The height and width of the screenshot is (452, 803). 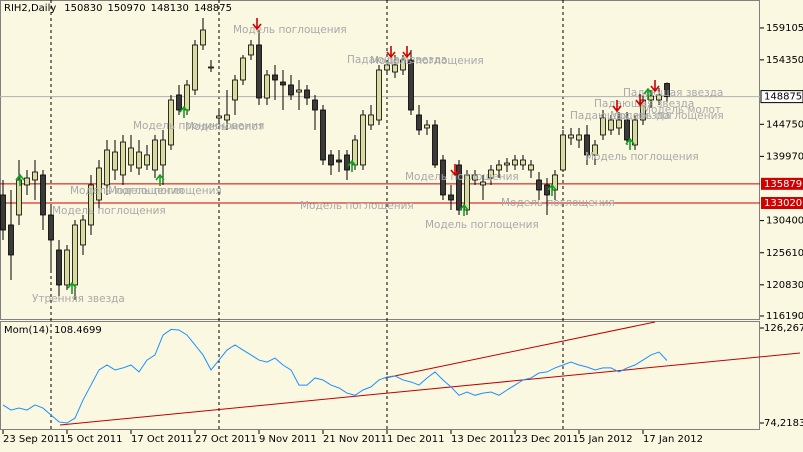 What do you see at coordinates (126, 8) in the screenshot?
I see `last-high: 150970` at bounding box center [126, 8].